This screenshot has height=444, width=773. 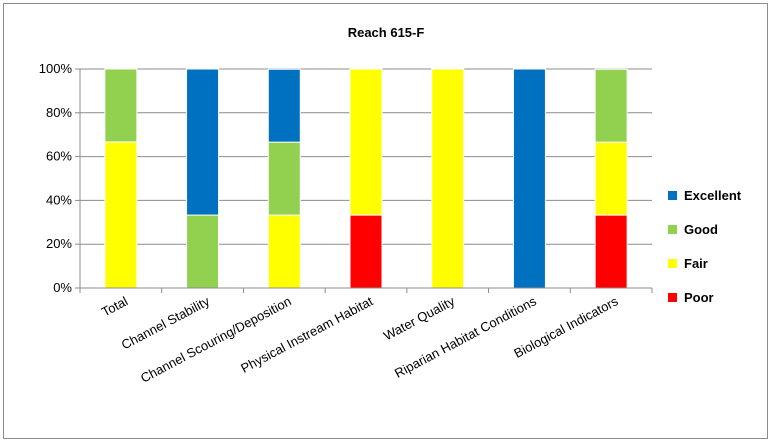 What do you see at coordinates (114, 306) in the screenshot?
I see `x-tick-label: Total` at bounding box center [114, 306].